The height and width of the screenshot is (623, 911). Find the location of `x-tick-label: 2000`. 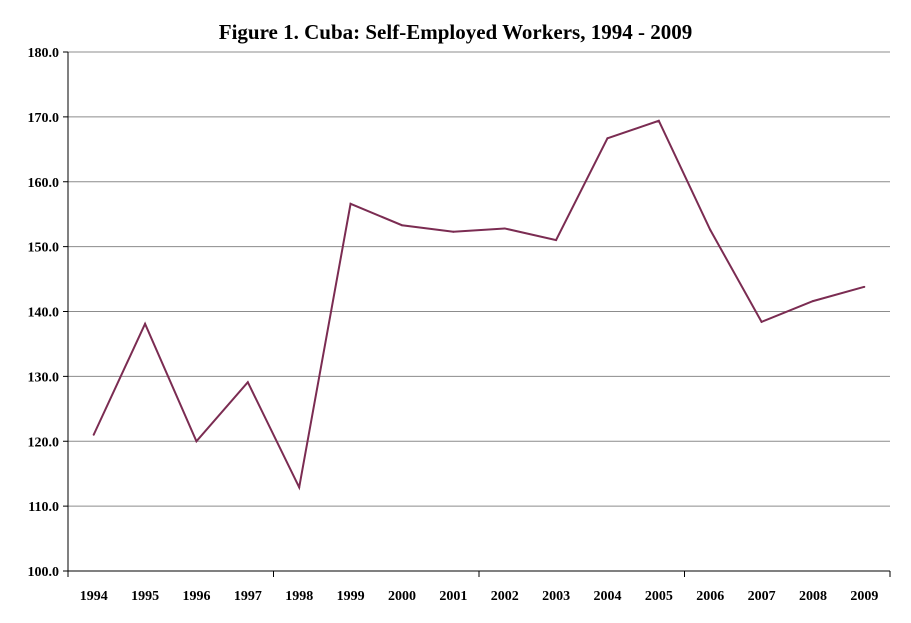

x-tick-label: 2000 is located at coordinates (402, 596).